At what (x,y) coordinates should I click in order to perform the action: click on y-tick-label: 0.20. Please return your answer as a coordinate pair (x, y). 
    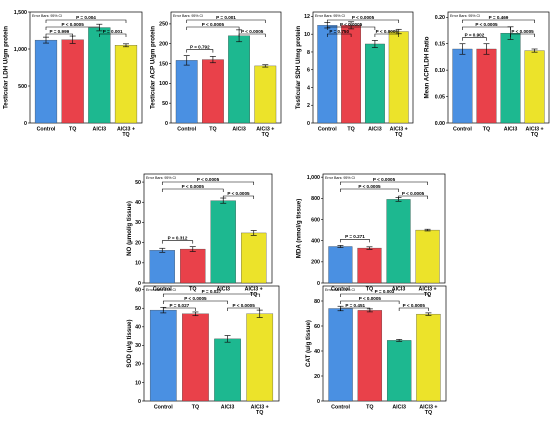
    Looking at the image, I should click on (440, 18).